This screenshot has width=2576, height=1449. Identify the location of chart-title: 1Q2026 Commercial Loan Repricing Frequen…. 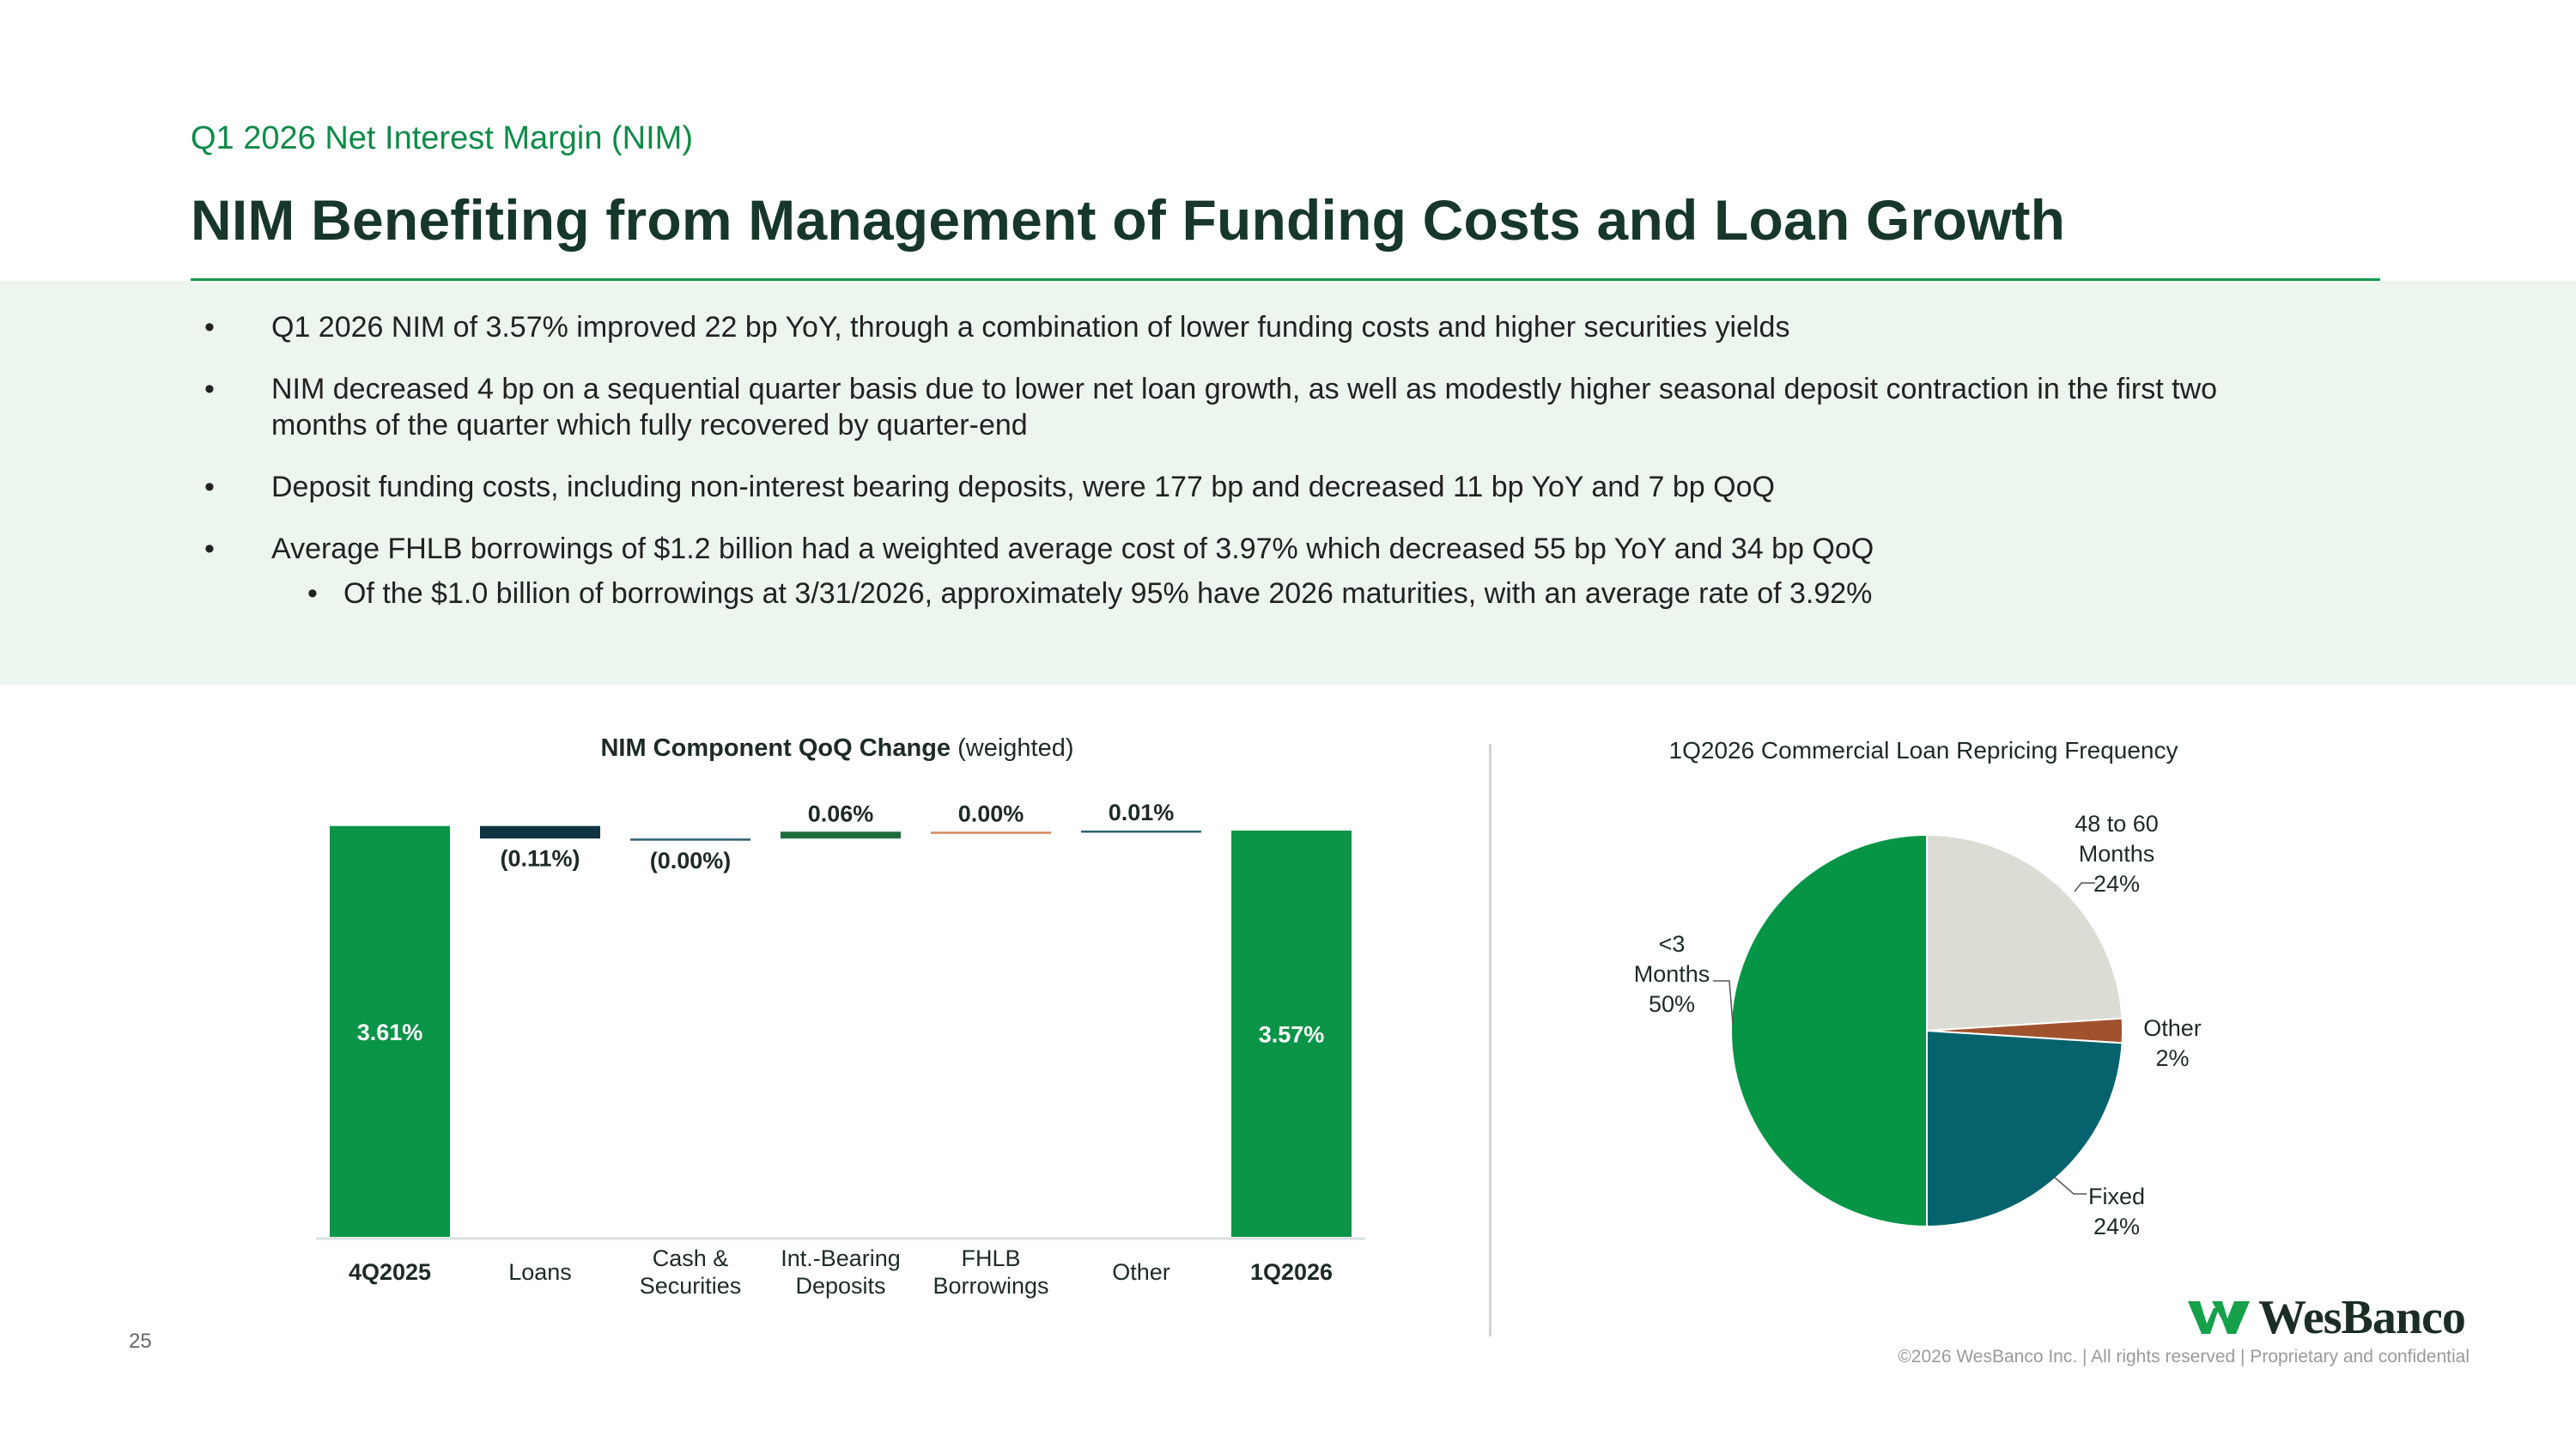
(1923, 750).